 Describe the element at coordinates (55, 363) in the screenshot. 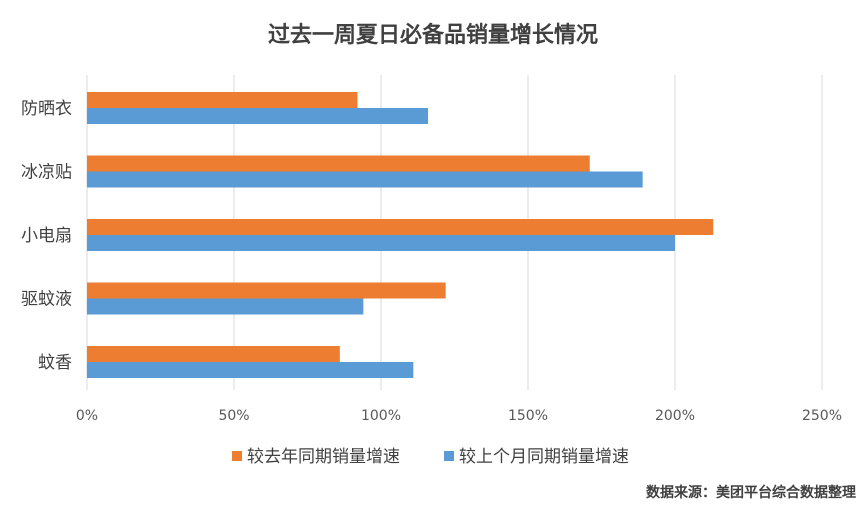

I see `category-label: 蚊香` at that location.